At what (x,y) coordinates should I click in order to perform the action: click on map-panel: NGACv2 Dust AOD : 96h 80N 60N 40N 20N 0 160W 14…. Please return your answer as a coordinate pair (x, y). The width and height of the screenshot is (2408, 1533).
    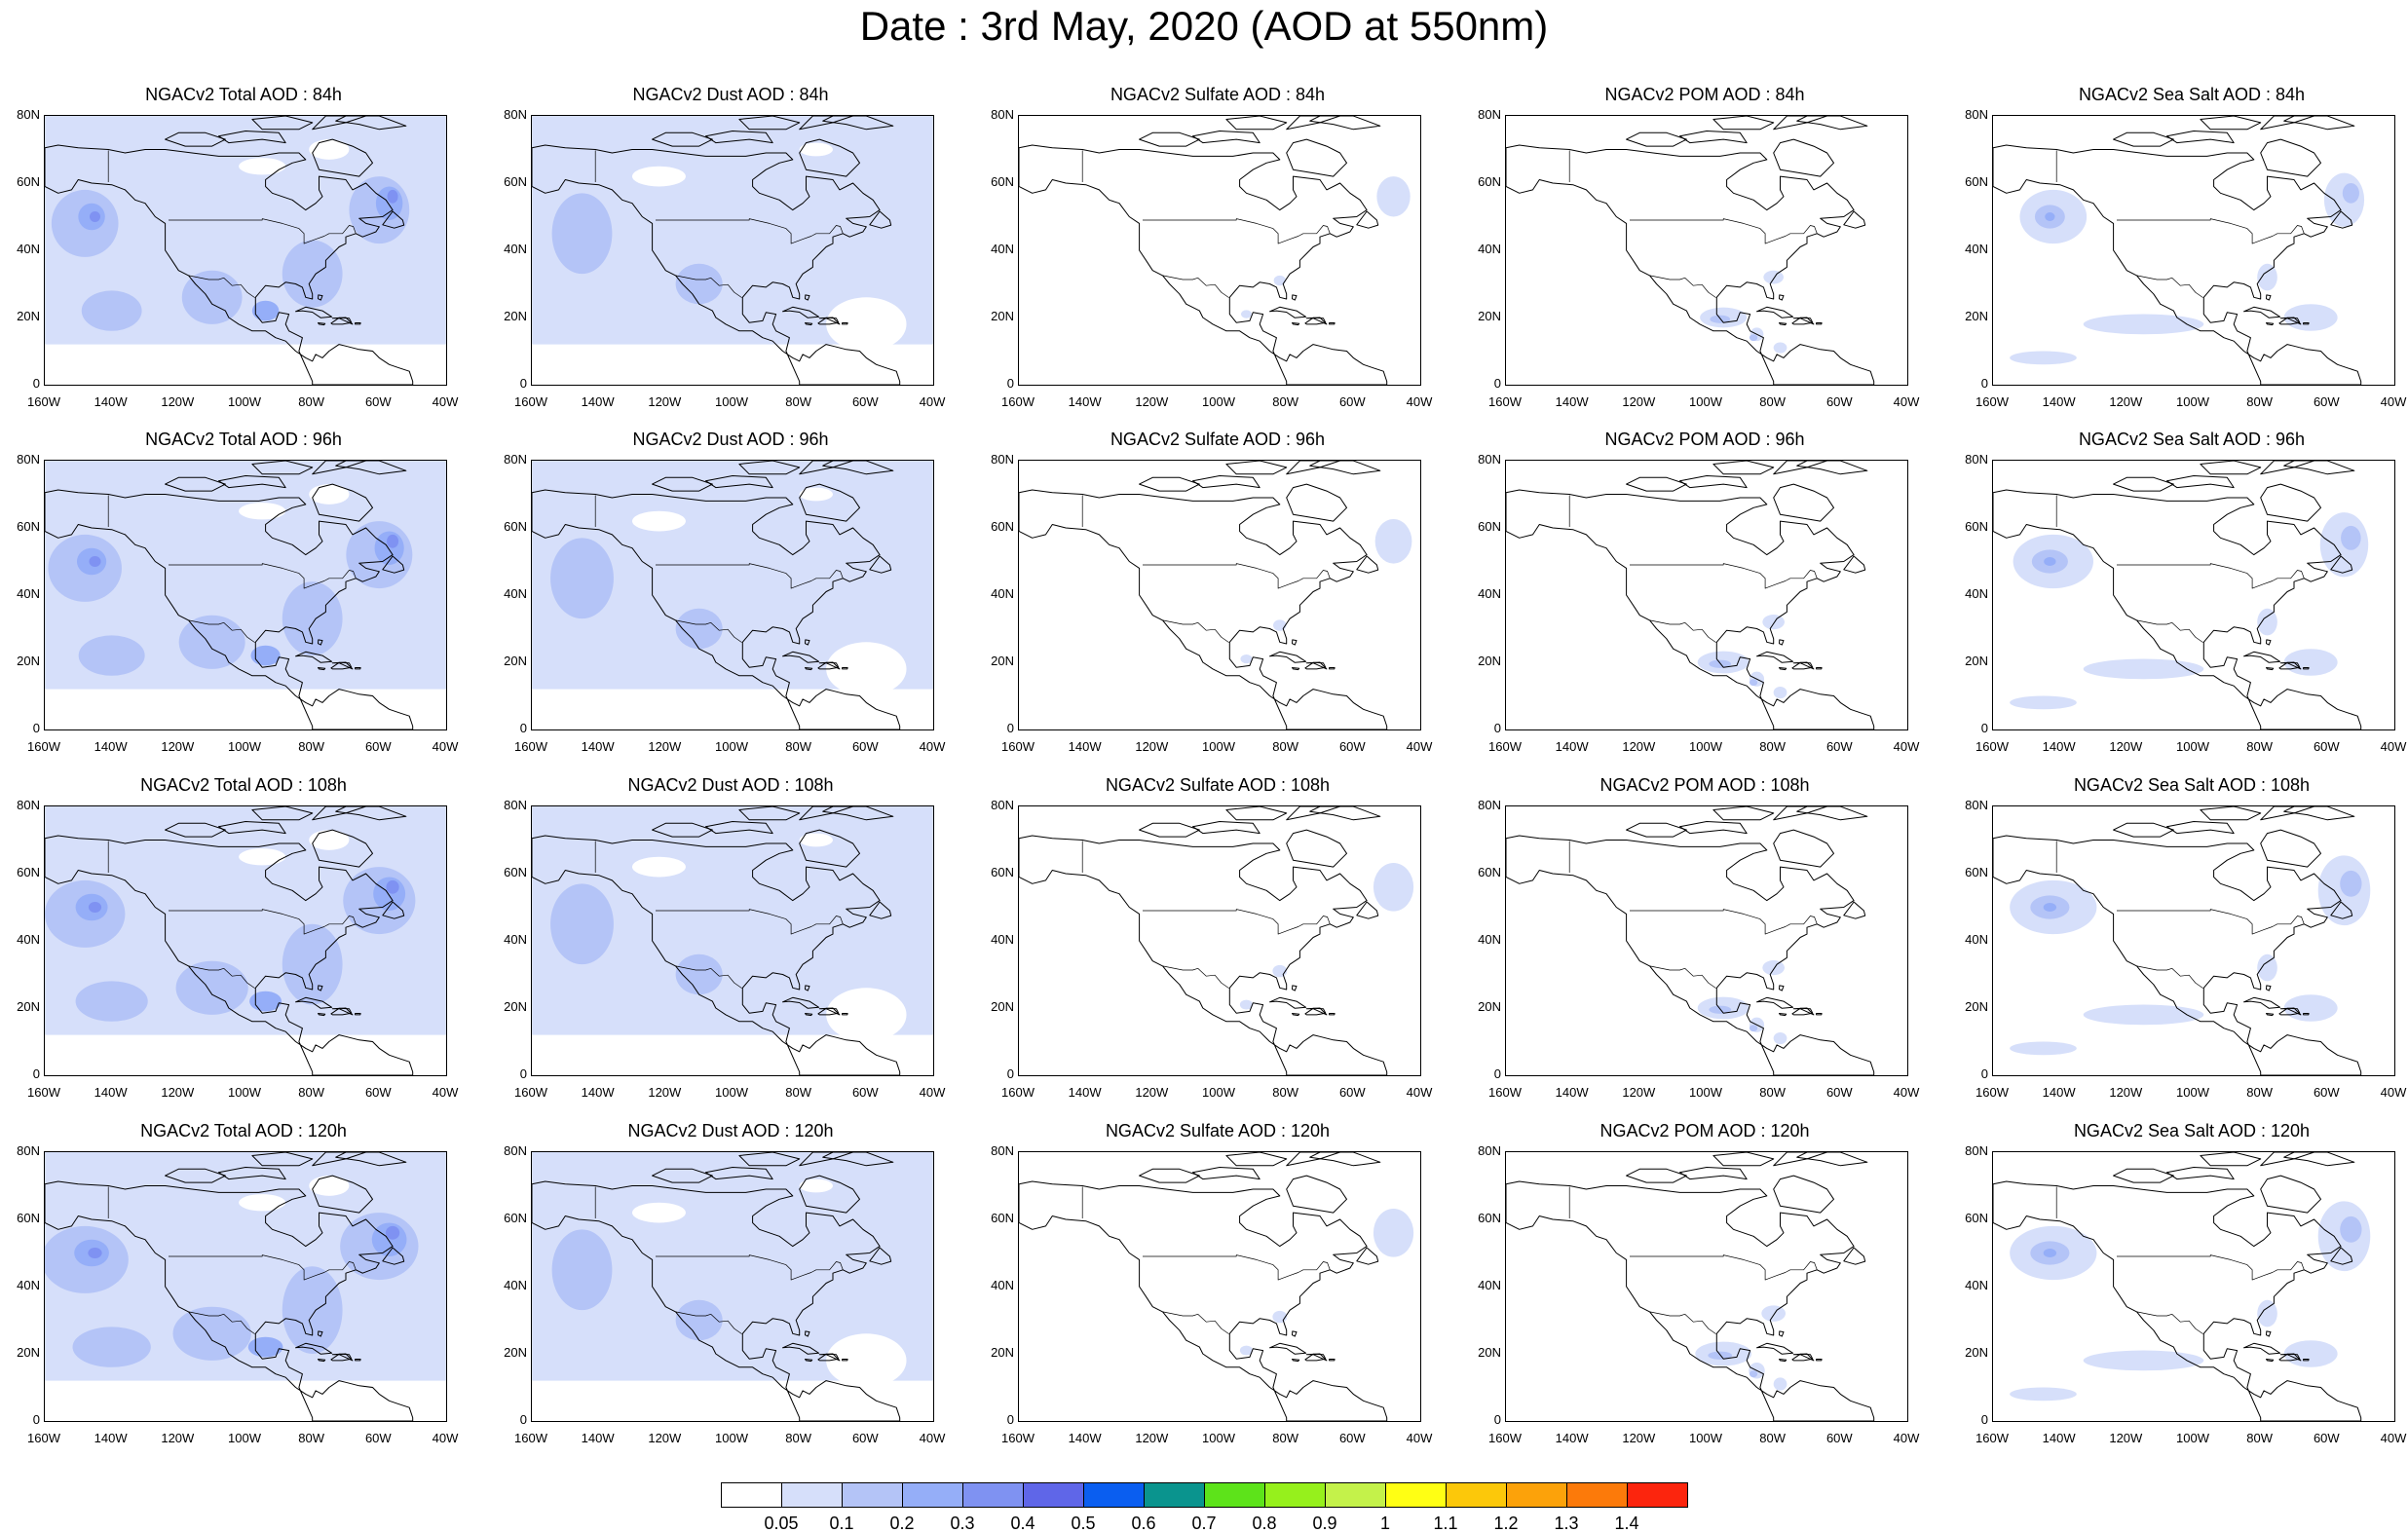
    Looking at the image, I should click on (730, 601).